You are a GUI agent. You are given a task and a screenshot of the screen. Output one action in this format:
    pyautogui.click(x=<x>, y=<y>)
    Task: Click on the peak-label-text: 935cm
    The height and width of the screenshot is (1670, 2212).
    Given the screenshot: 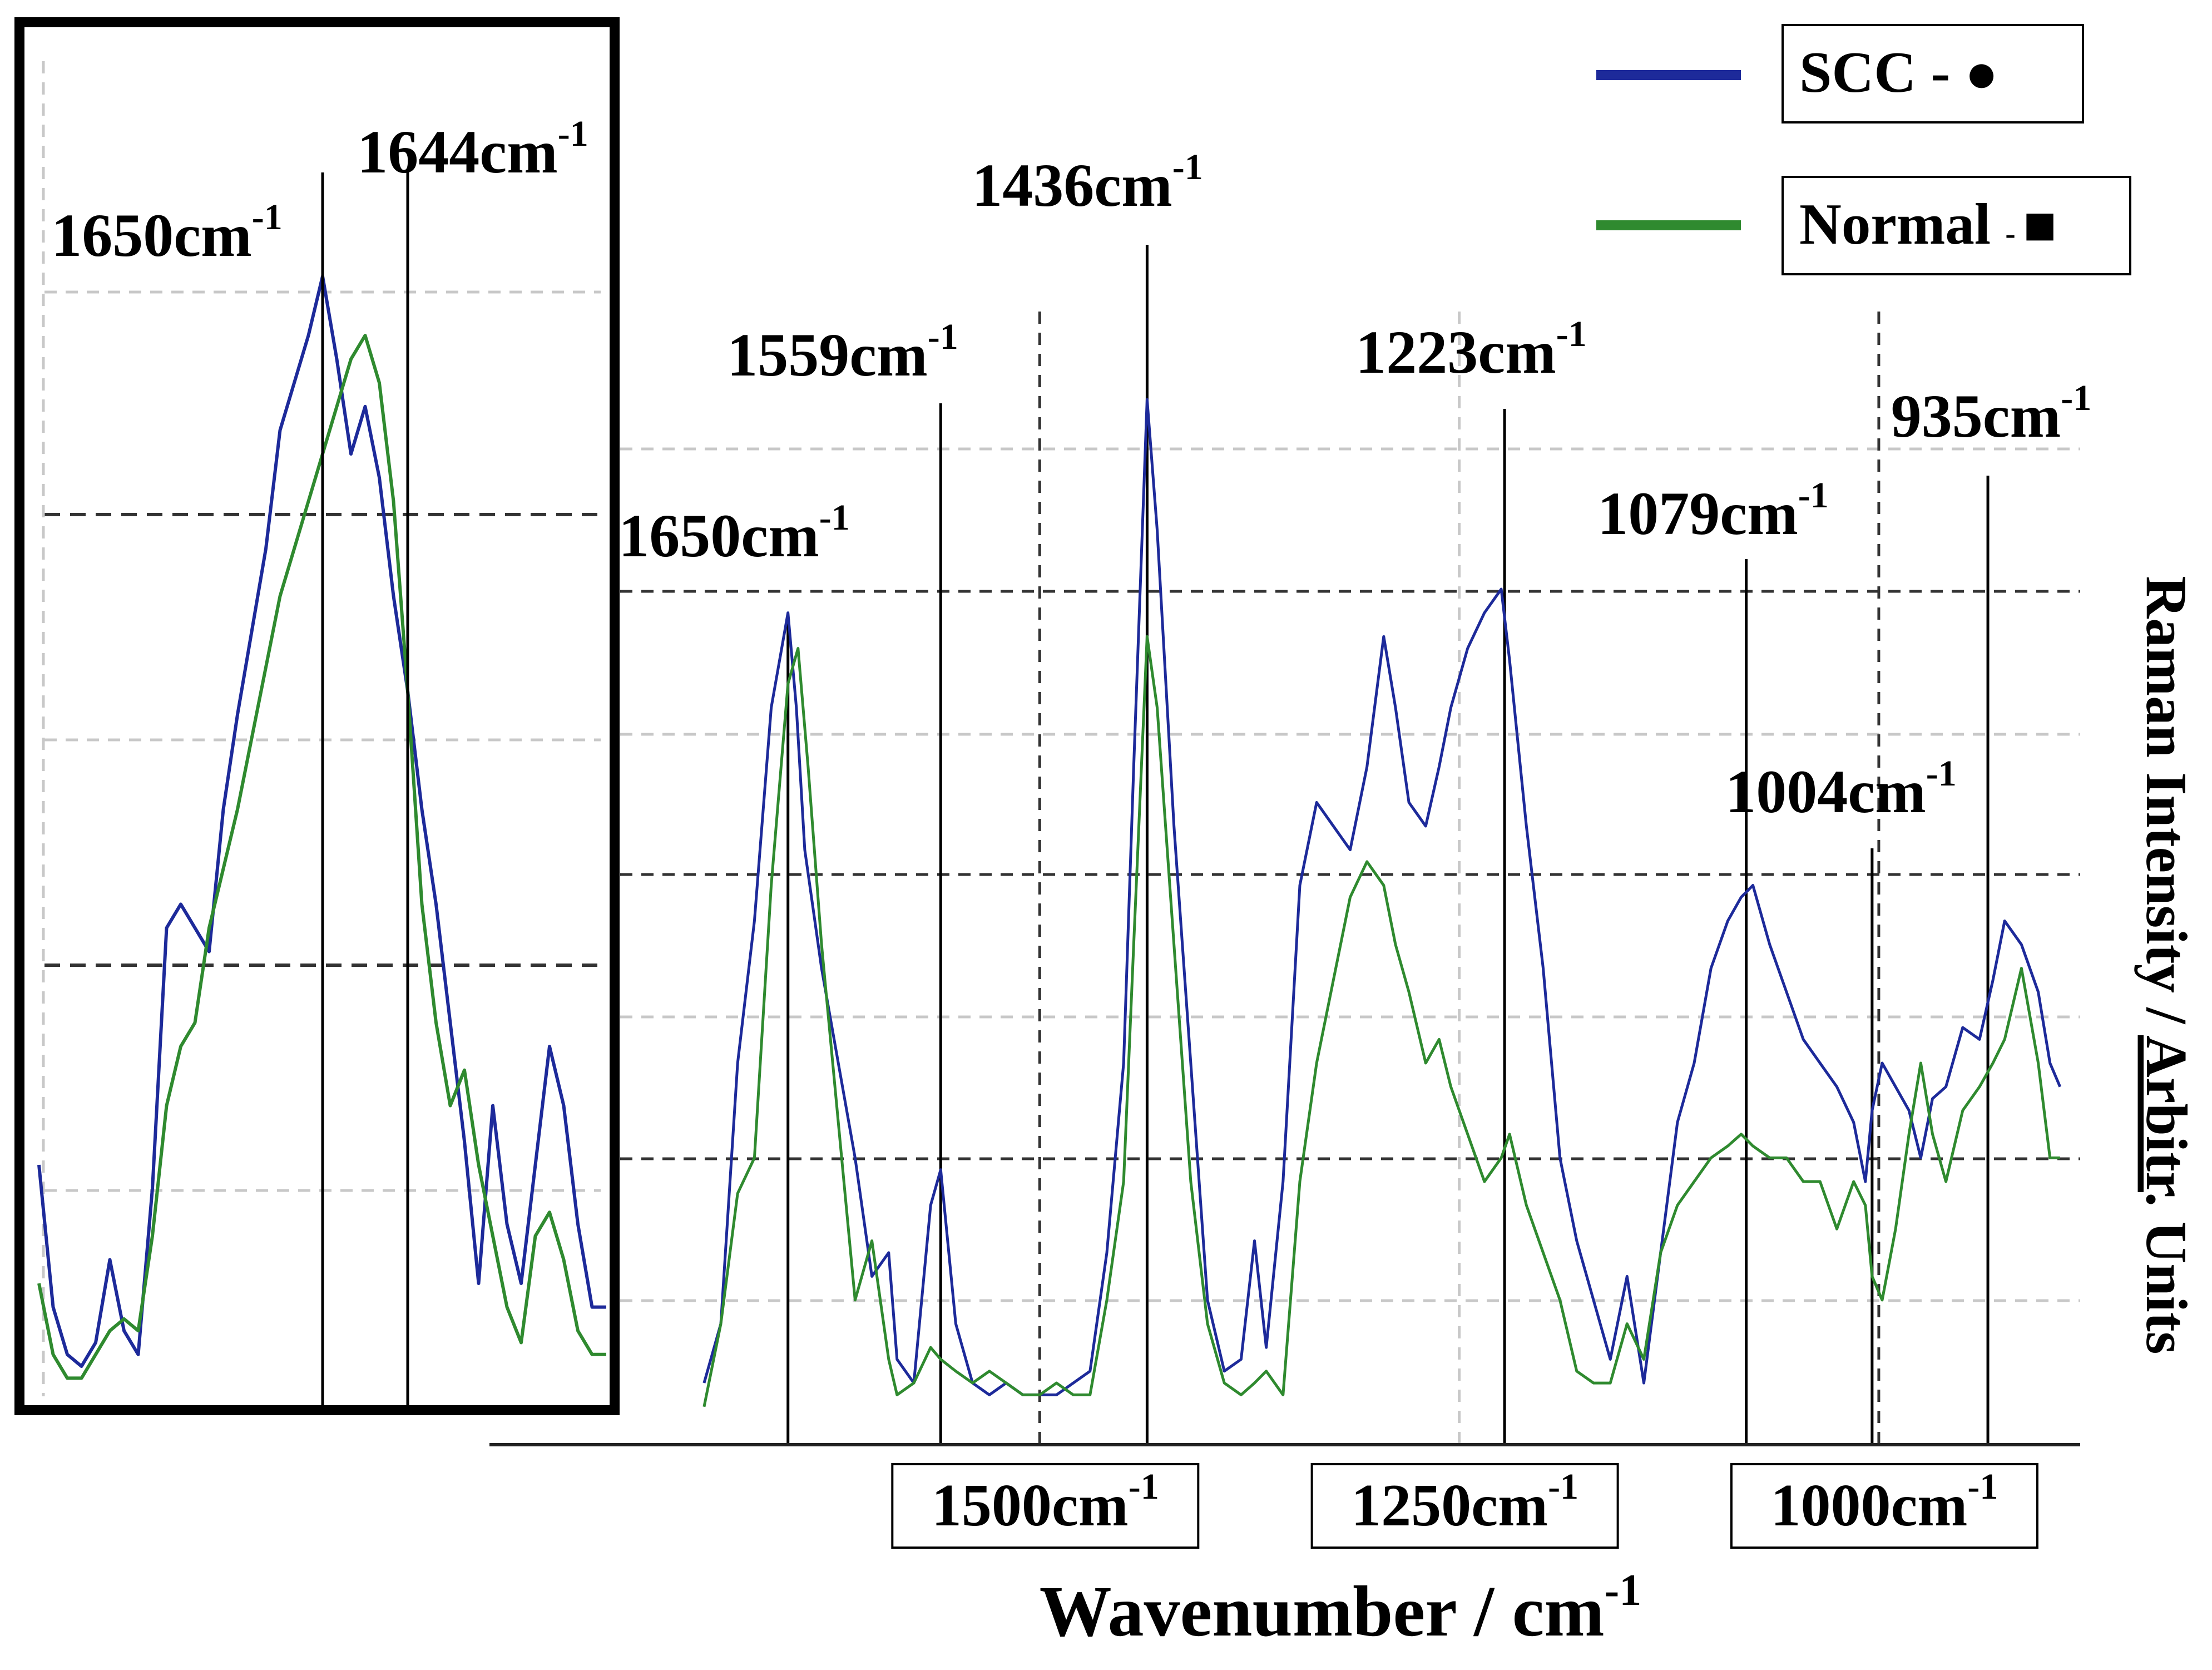 What is the action you would take?
    pyautogui.click(x=1976, y=416)
    